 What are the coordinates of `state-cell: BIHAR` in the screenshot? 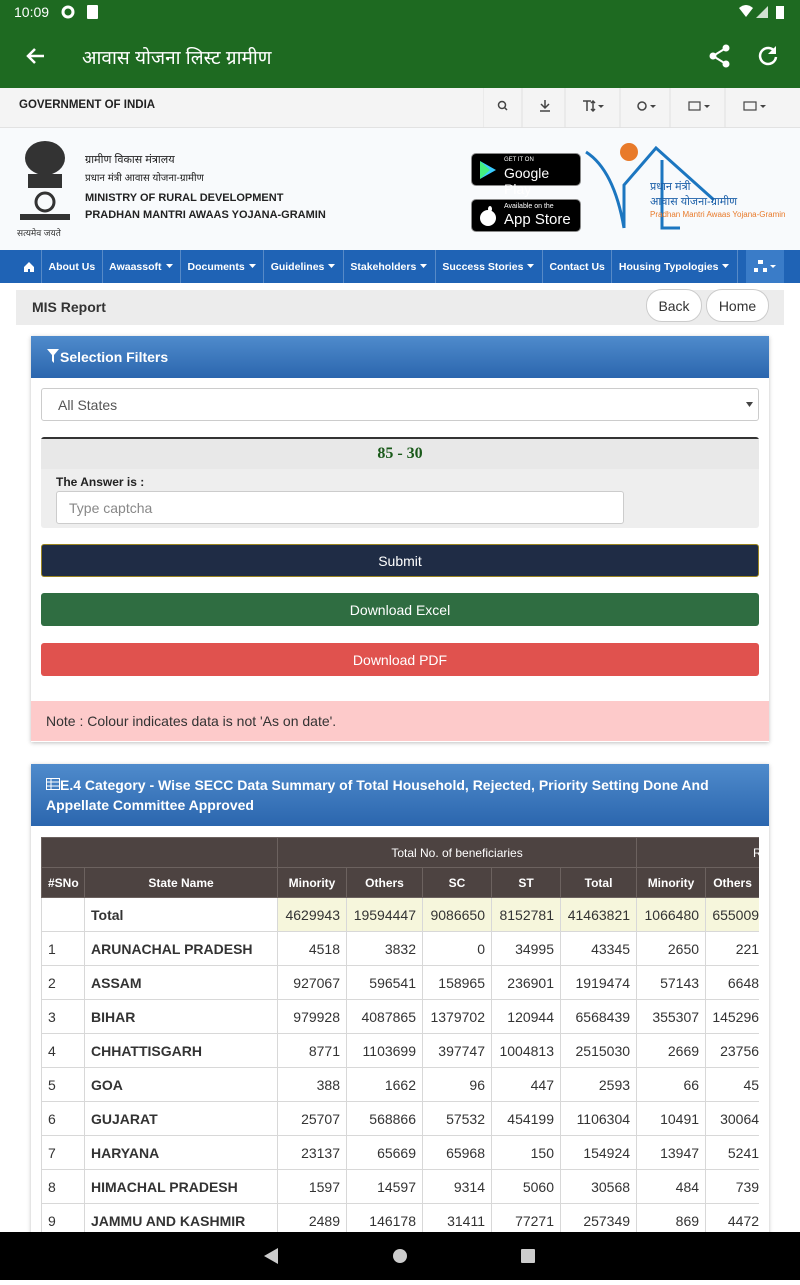 It's located at (181, 1016).